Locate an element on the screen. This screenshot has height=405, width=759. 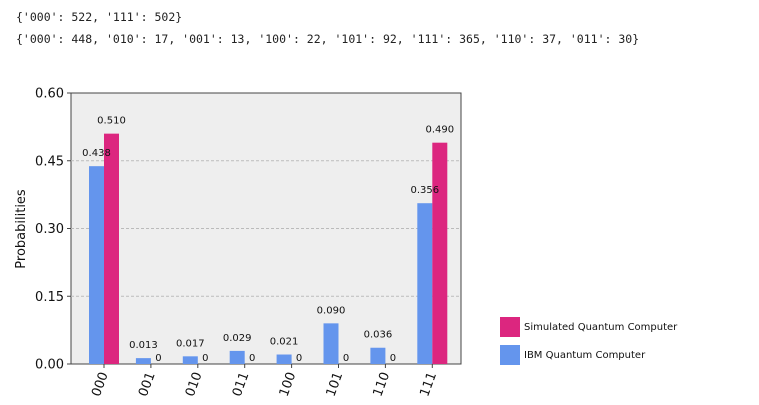
value-label: 0.090 is located at coordinates (331, 310).